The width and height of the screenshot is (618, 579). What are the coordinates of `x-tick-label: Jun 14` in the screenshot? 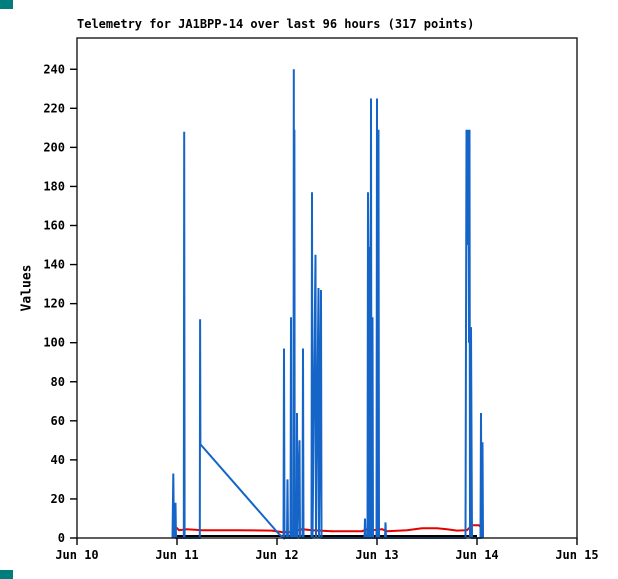 It's located at (476, 555).